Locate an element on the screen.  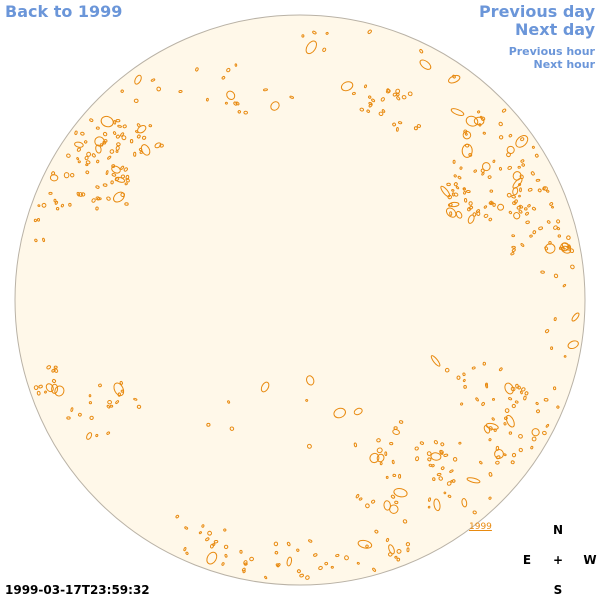
next-hour-link: Next hour is located at coordinates (564, 64).